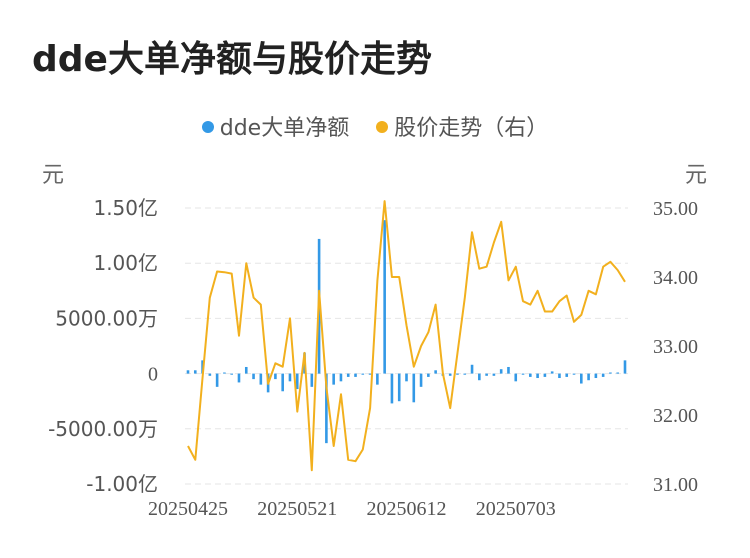  What do you see at coordinates (103, 429) in the screenshot?
I see `left-tick-label: -5000.00万` at bounding box center [103, 429].